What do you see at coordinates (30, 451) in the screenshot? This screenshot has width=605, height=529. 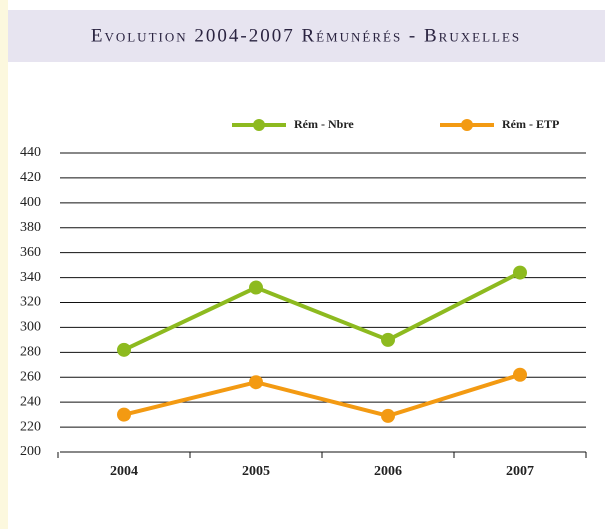 I see `y-tick-label: 200` at bounding box center [30, 451].